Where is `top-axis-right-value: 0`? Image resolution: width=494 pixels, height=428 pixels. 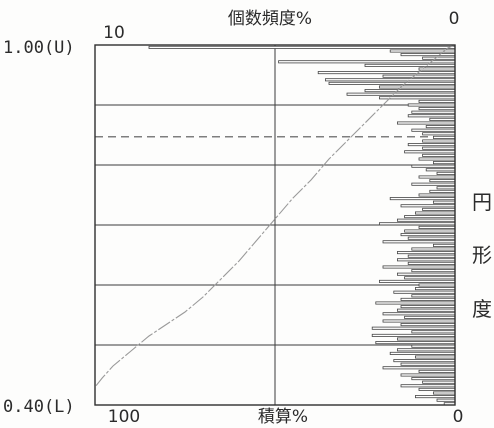
top-axis-right-value: 0 is located at coordinates (454, 19).